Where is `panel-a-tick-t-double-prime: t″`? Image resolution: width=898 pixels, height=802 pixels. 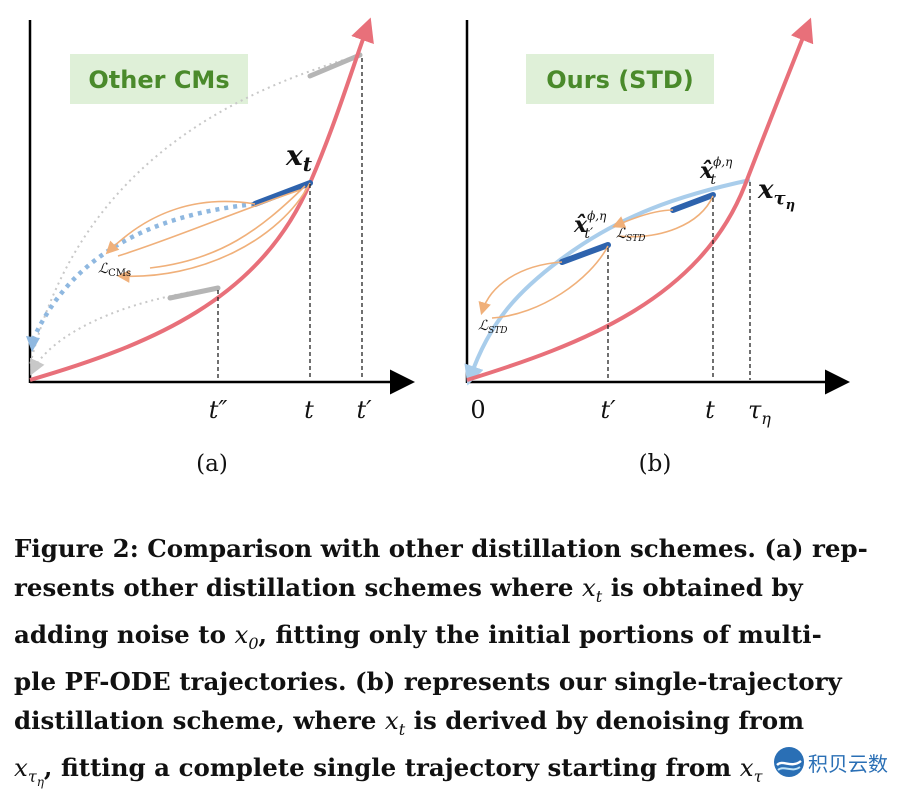
panel-a-tick-t-double-prime: t″ is located at coordinates (218, 410).